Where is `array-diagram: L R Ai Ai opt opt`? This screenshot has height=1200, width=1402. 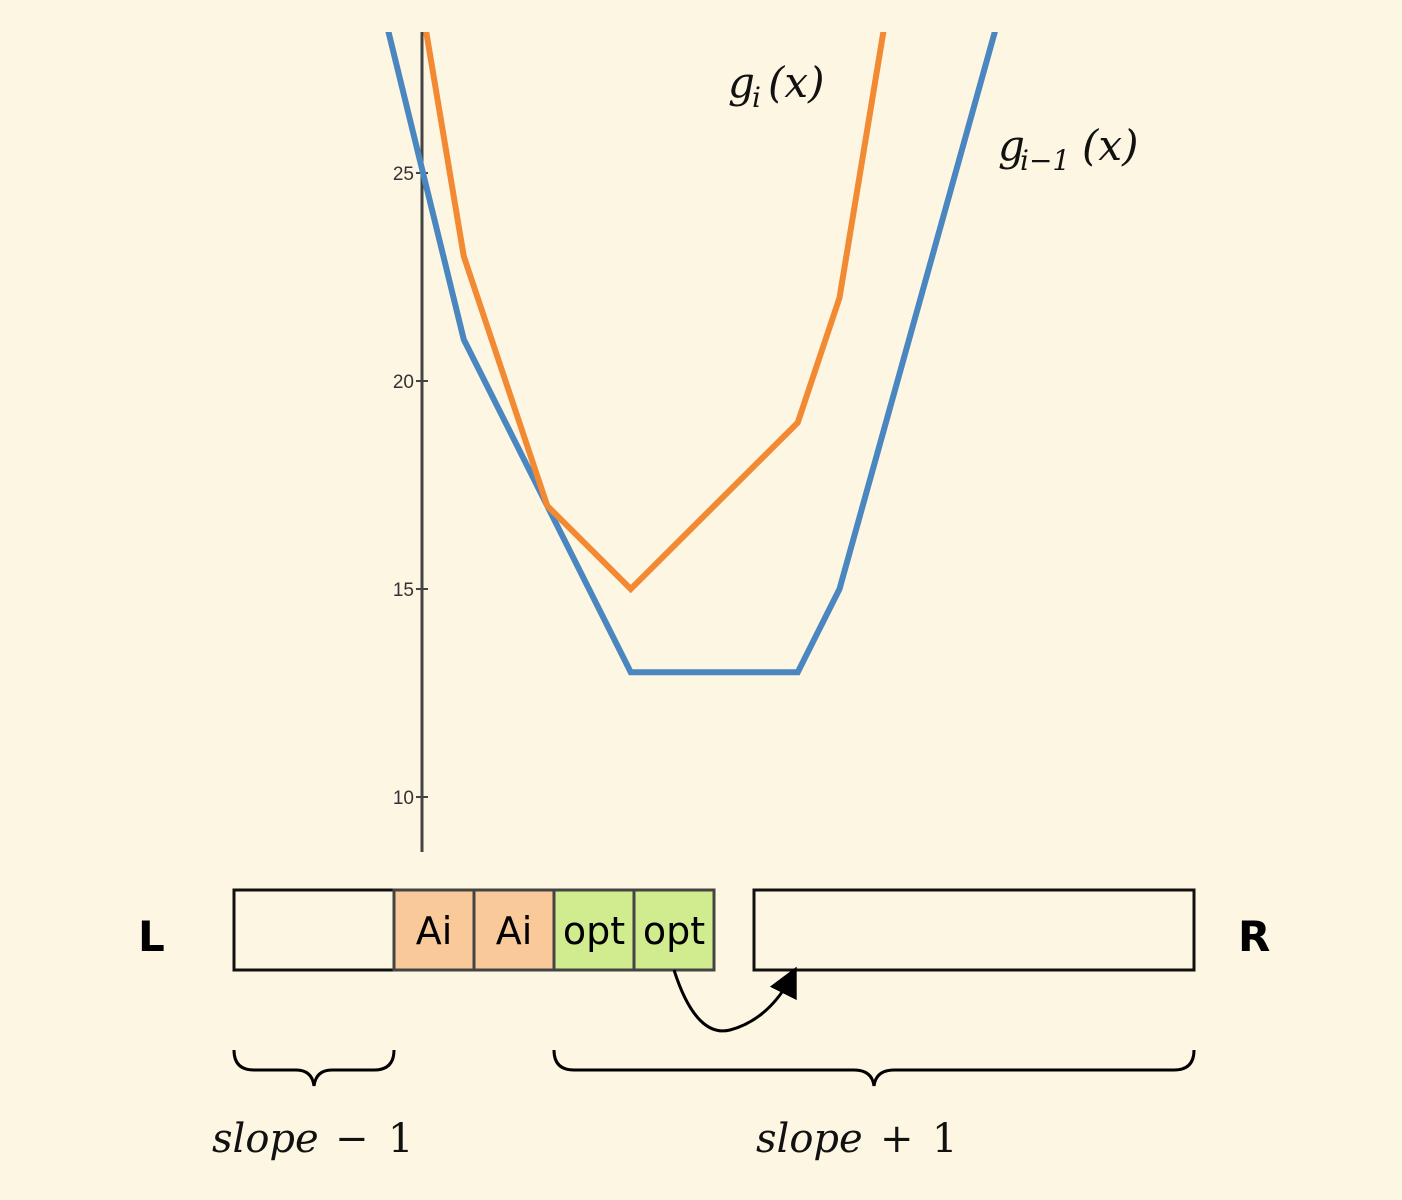 array-diagram: L R Ai Ai opt opt is located at coordinates (704, 960).